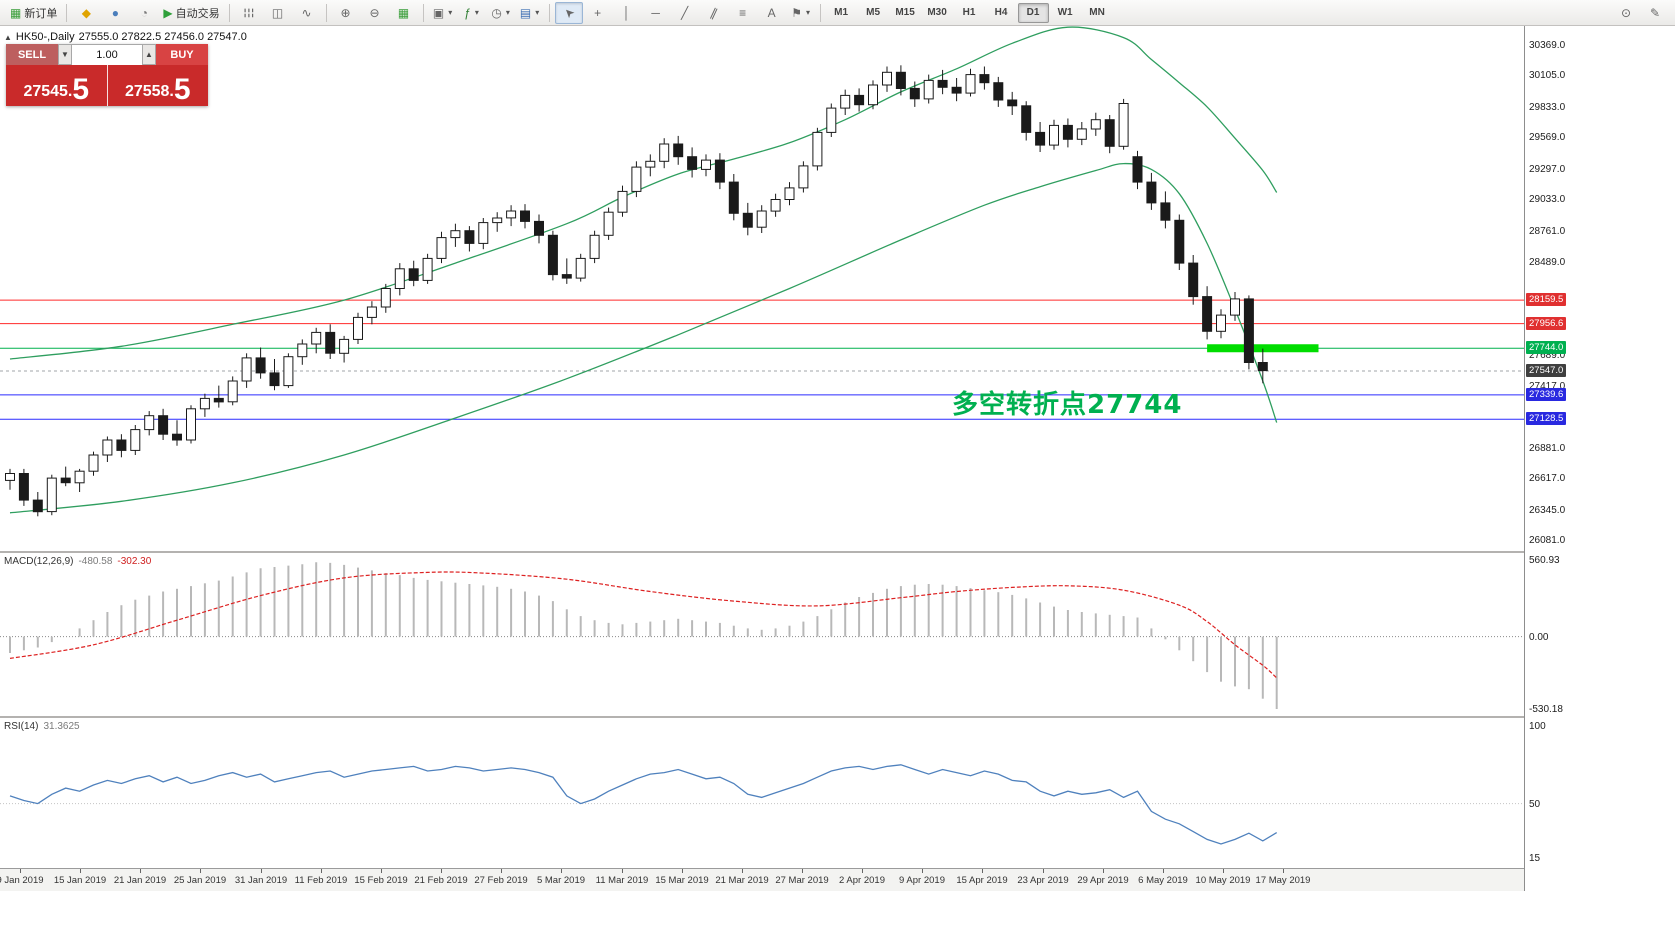  I want to click on toolbar-group: ⊕ ⊖ ▦, so click(375, 13).